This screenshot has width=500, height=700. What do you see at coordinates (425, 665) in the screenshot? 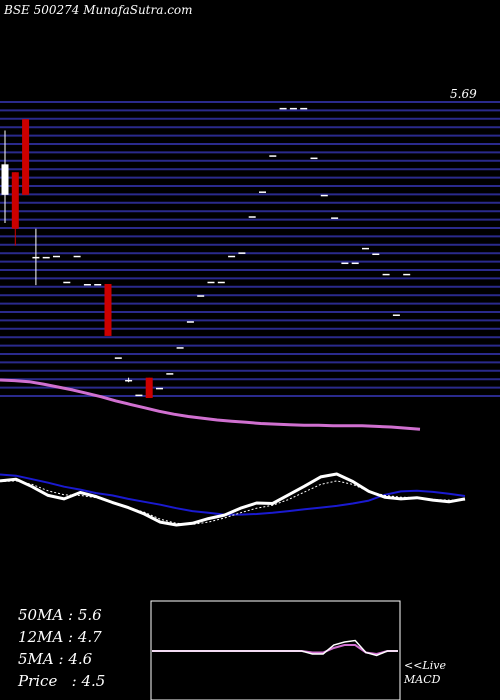
I see `macd-live-label: <<Live` at bounding box center [425, 665].